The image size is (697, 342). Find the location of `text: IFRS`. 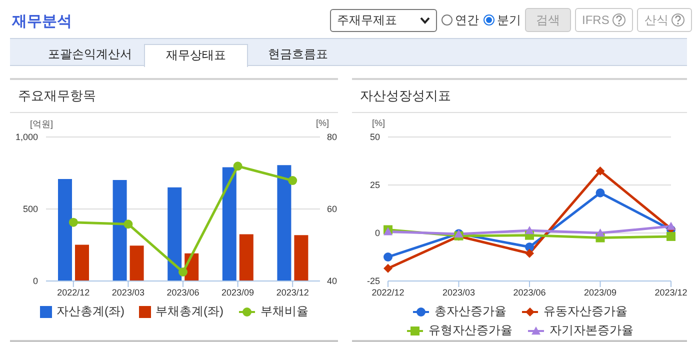

text: IFRS is located at coordinates (604, 20).